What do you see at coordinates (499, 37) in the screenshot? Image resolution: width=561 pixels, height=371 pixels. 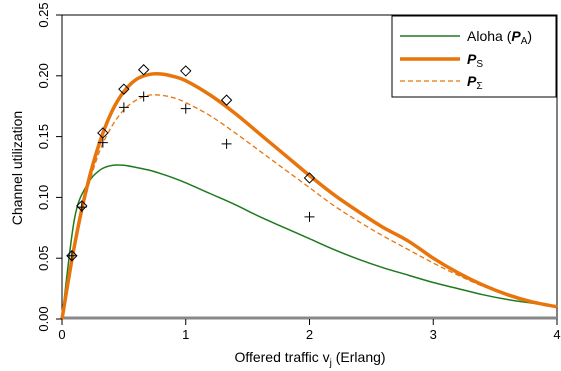 I see `legend-label-aloha: Aloha (PA)` at bounding box center [499, 37].